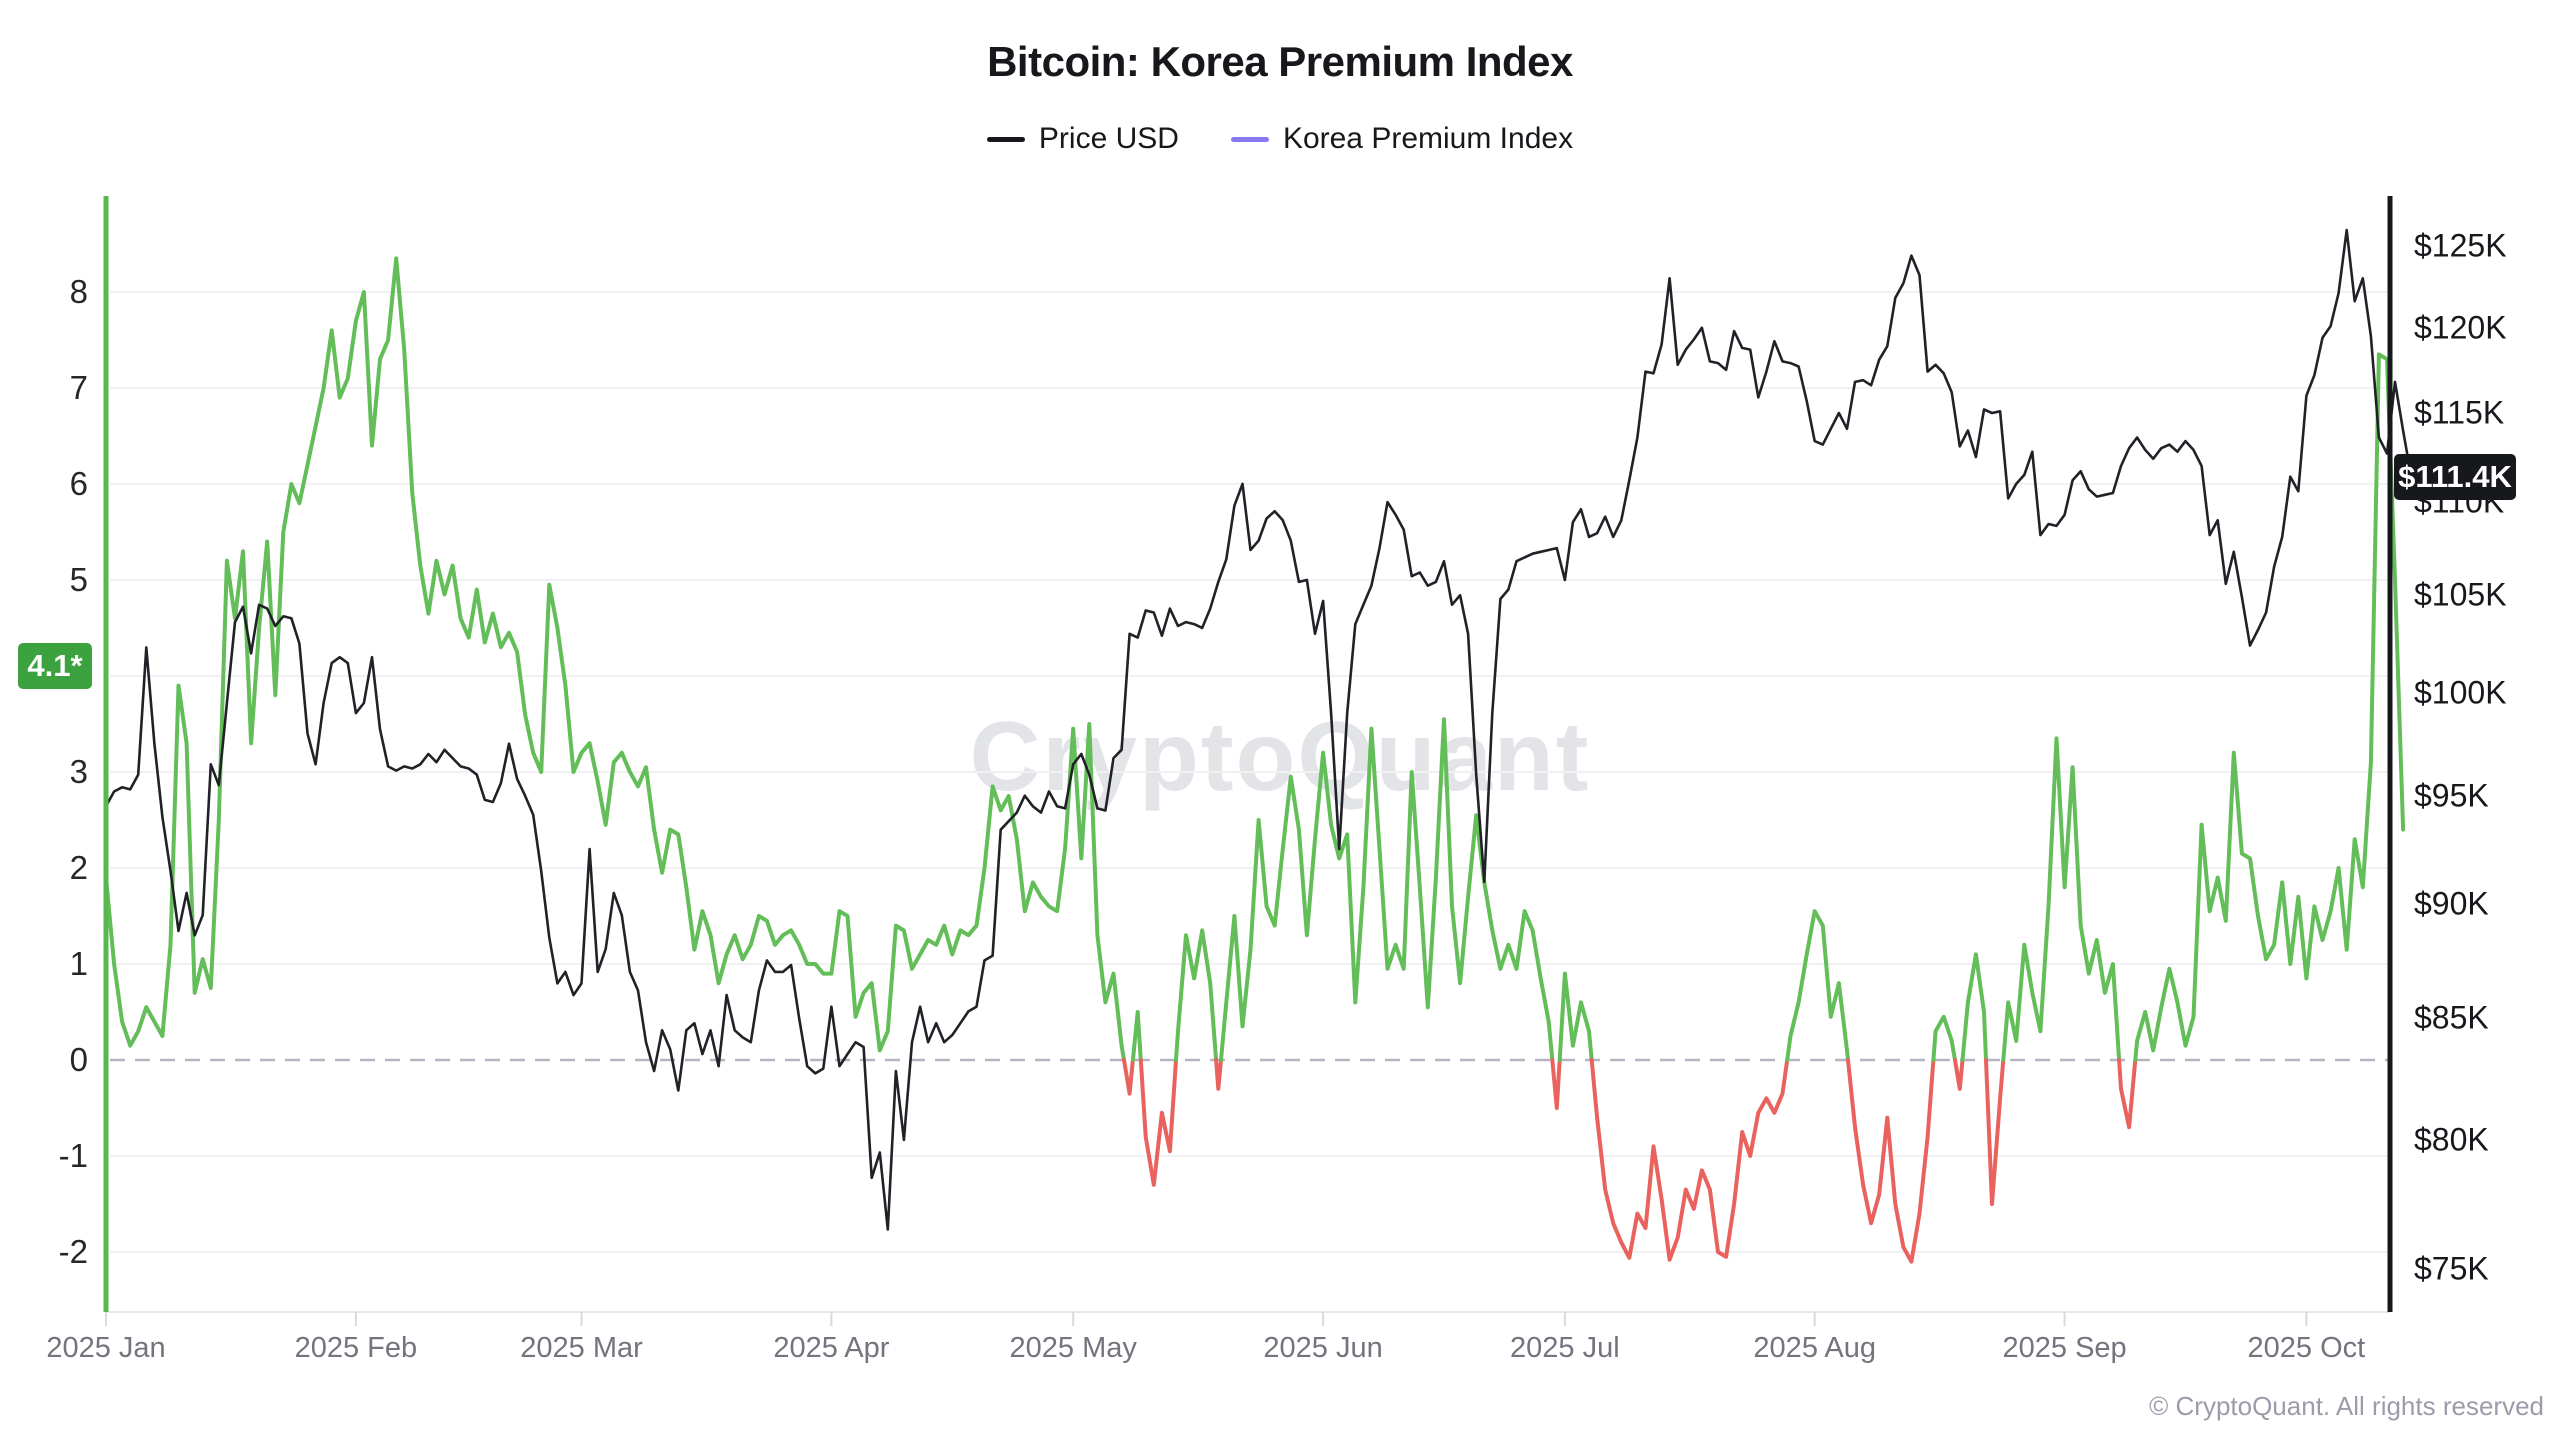 This screenshot has height=1440, width=2560. I want to click on left-axis-tick-2: 2, so click(78, 867).